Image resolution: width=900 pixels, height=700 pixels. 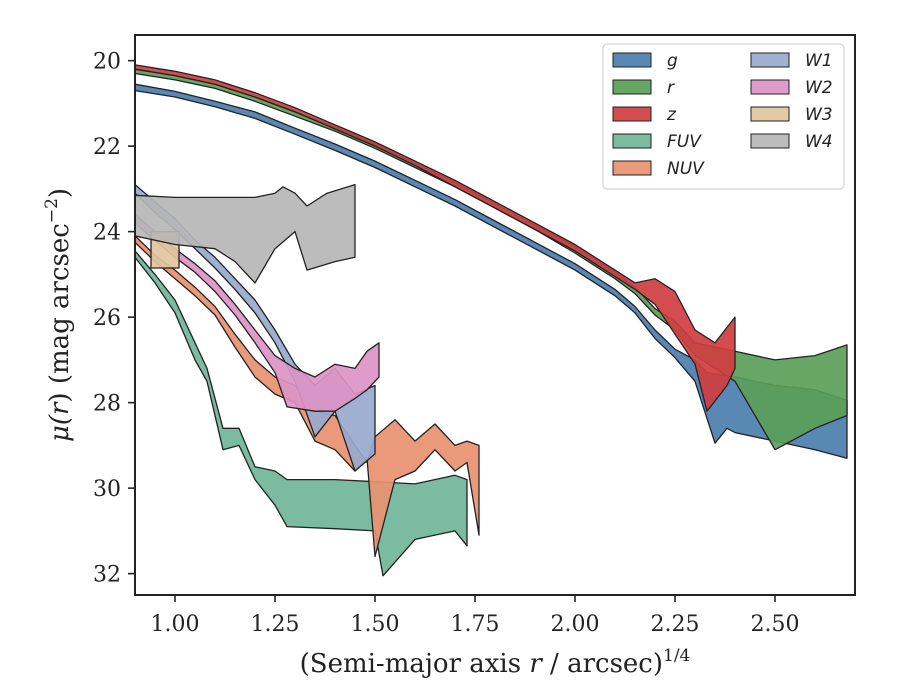 What do you see at coordinates (60, 408) in the screenshot?
I see `y-axis-title-variable: r` at bounding box center [60, 408].